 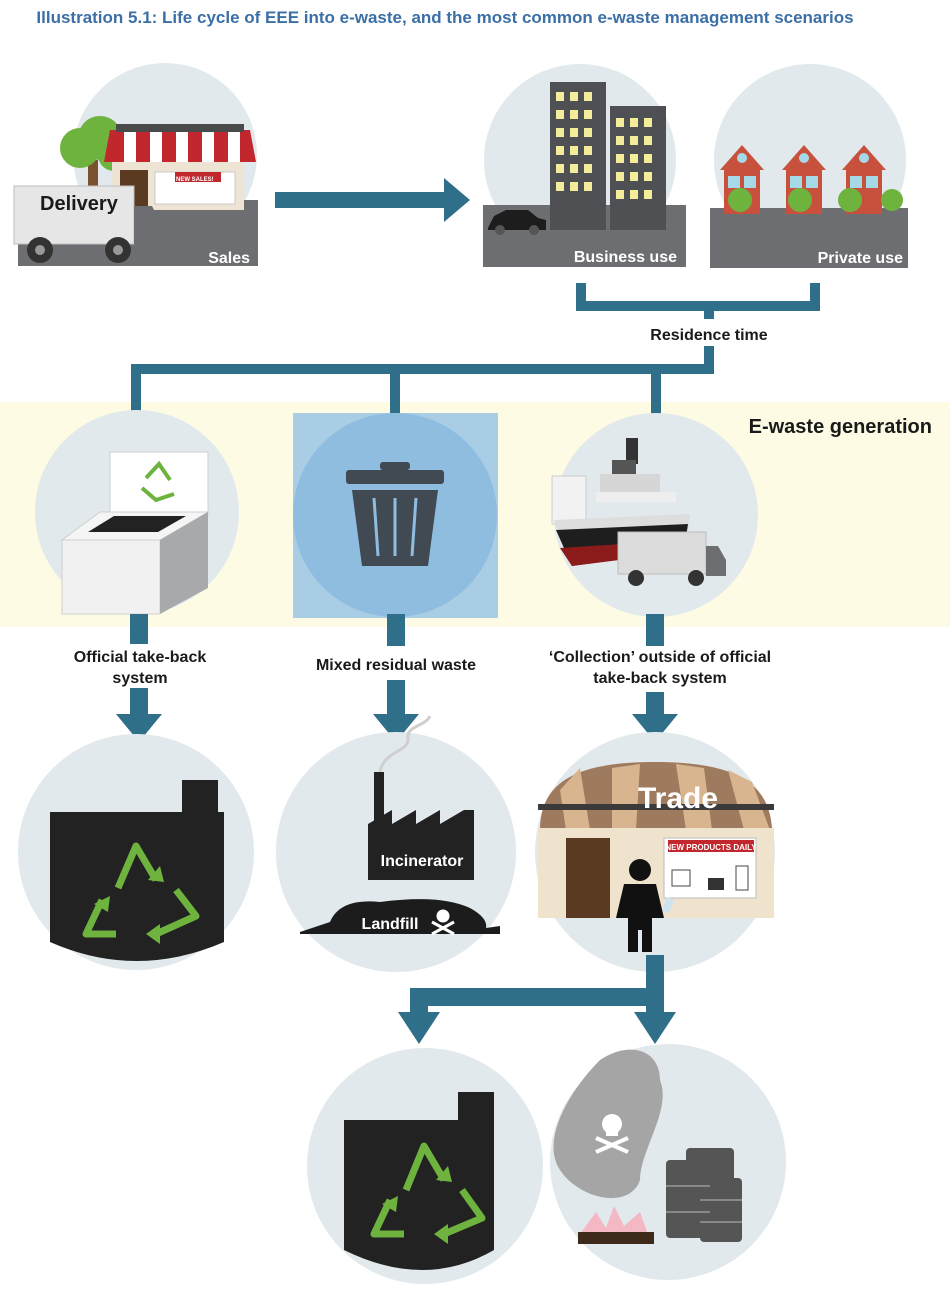 What do you see at coordinates (137, 512) in the screenshot?
I see `official-takeback-bin-panel` at bounding box center [137, 512].